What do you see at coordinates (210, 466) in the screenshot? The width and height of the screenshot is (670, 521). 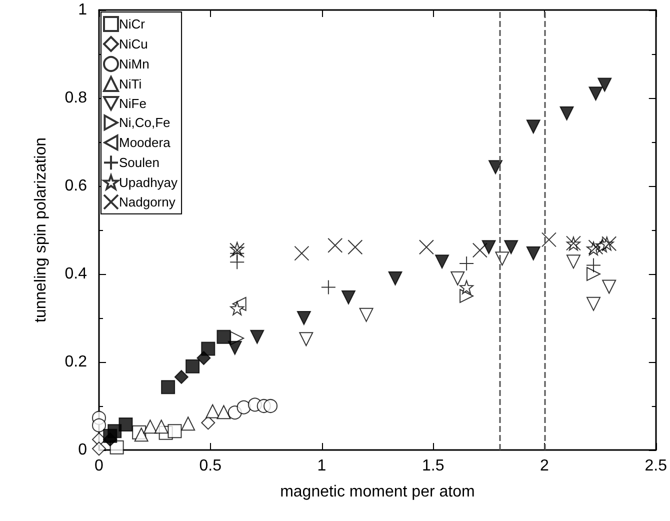 I see `x-tick-label: 0.5` at bounding box center [210, 466].